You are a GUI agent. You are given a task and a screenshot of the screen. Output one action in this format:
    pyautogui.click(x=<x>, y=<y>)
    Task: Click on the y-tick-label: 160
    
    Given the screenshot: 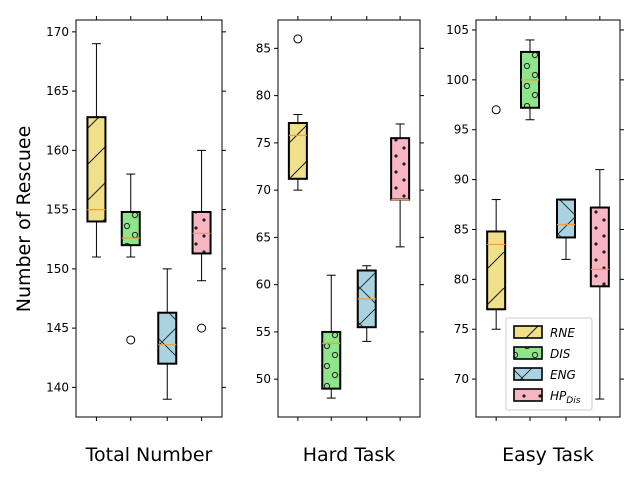 What is the action you would take?
    pyautogui.click(x=57, y=150)
    